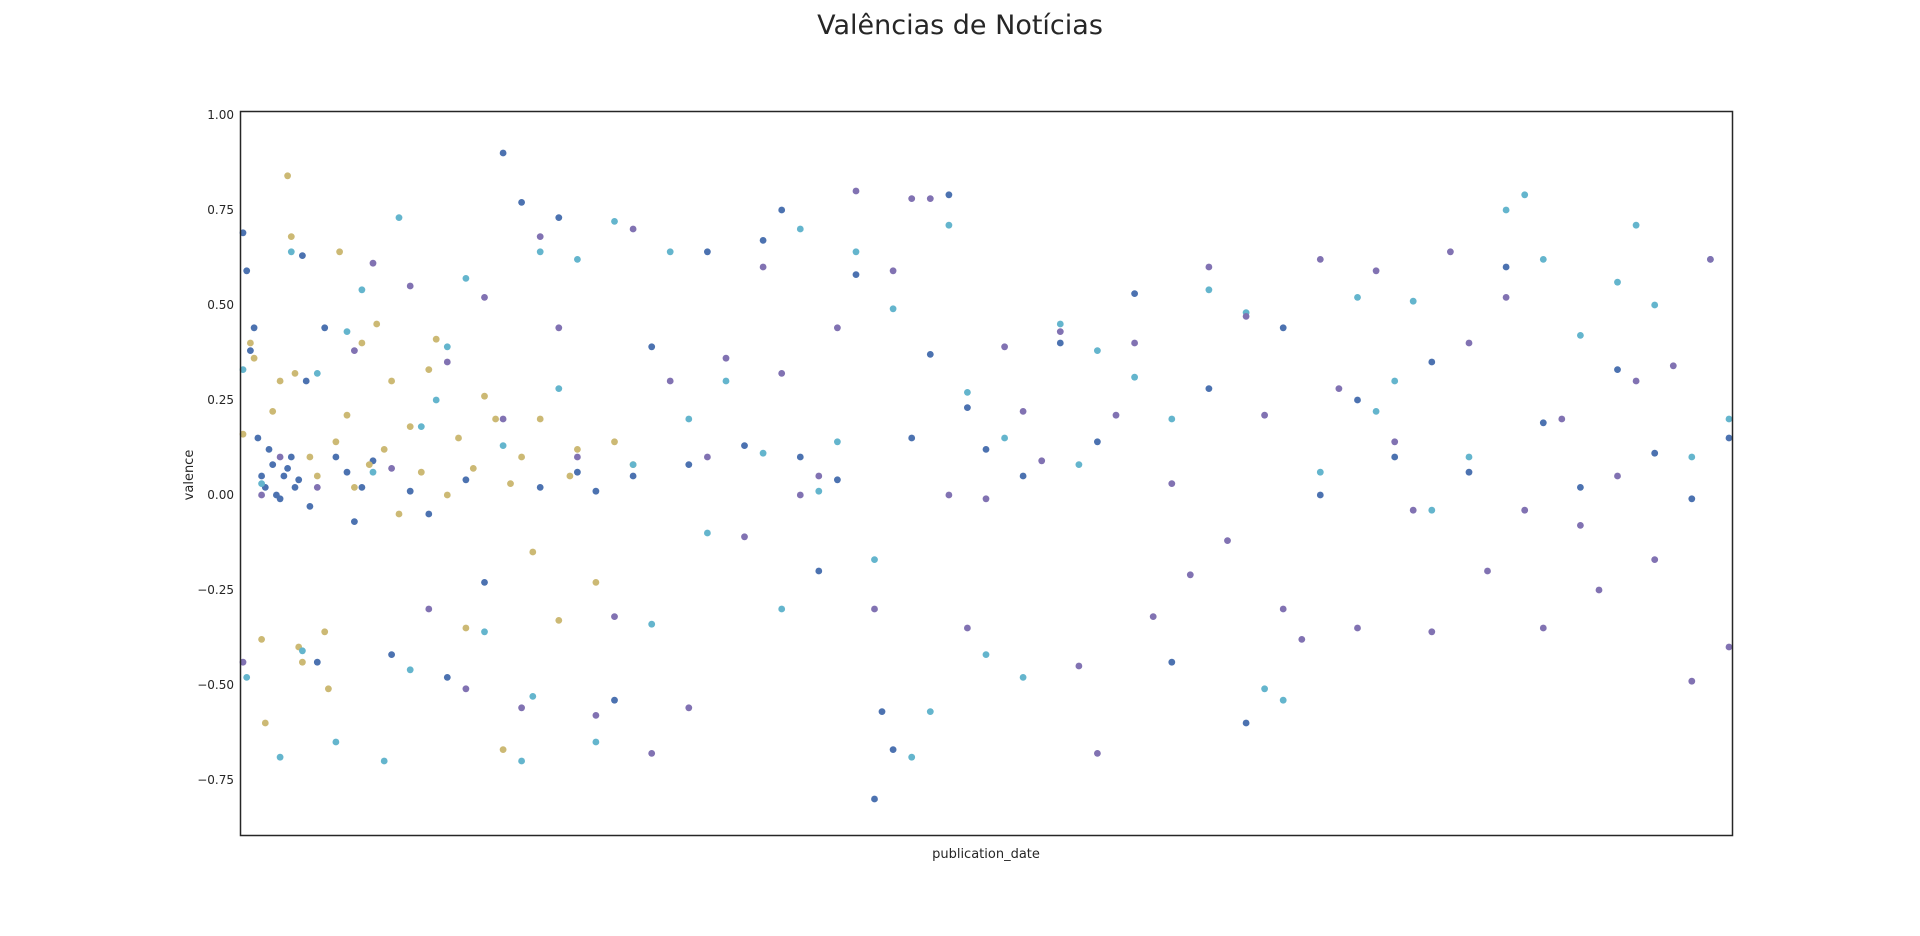  I want to click on chart-title: Valências de Notícias, so click(960, 25).